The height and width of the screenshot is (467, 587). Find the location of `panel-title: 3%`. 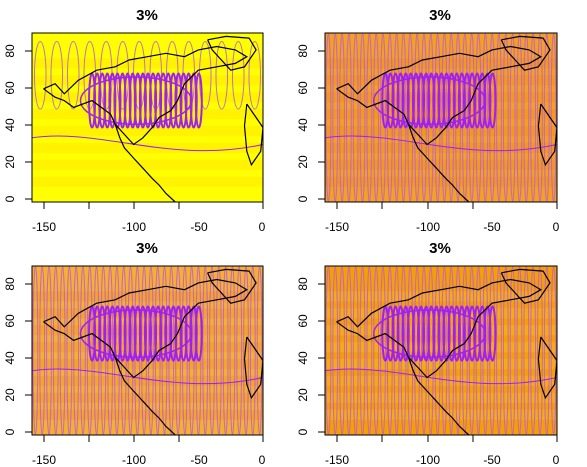

panel-title: 3% is located at coordinates (440, 15).